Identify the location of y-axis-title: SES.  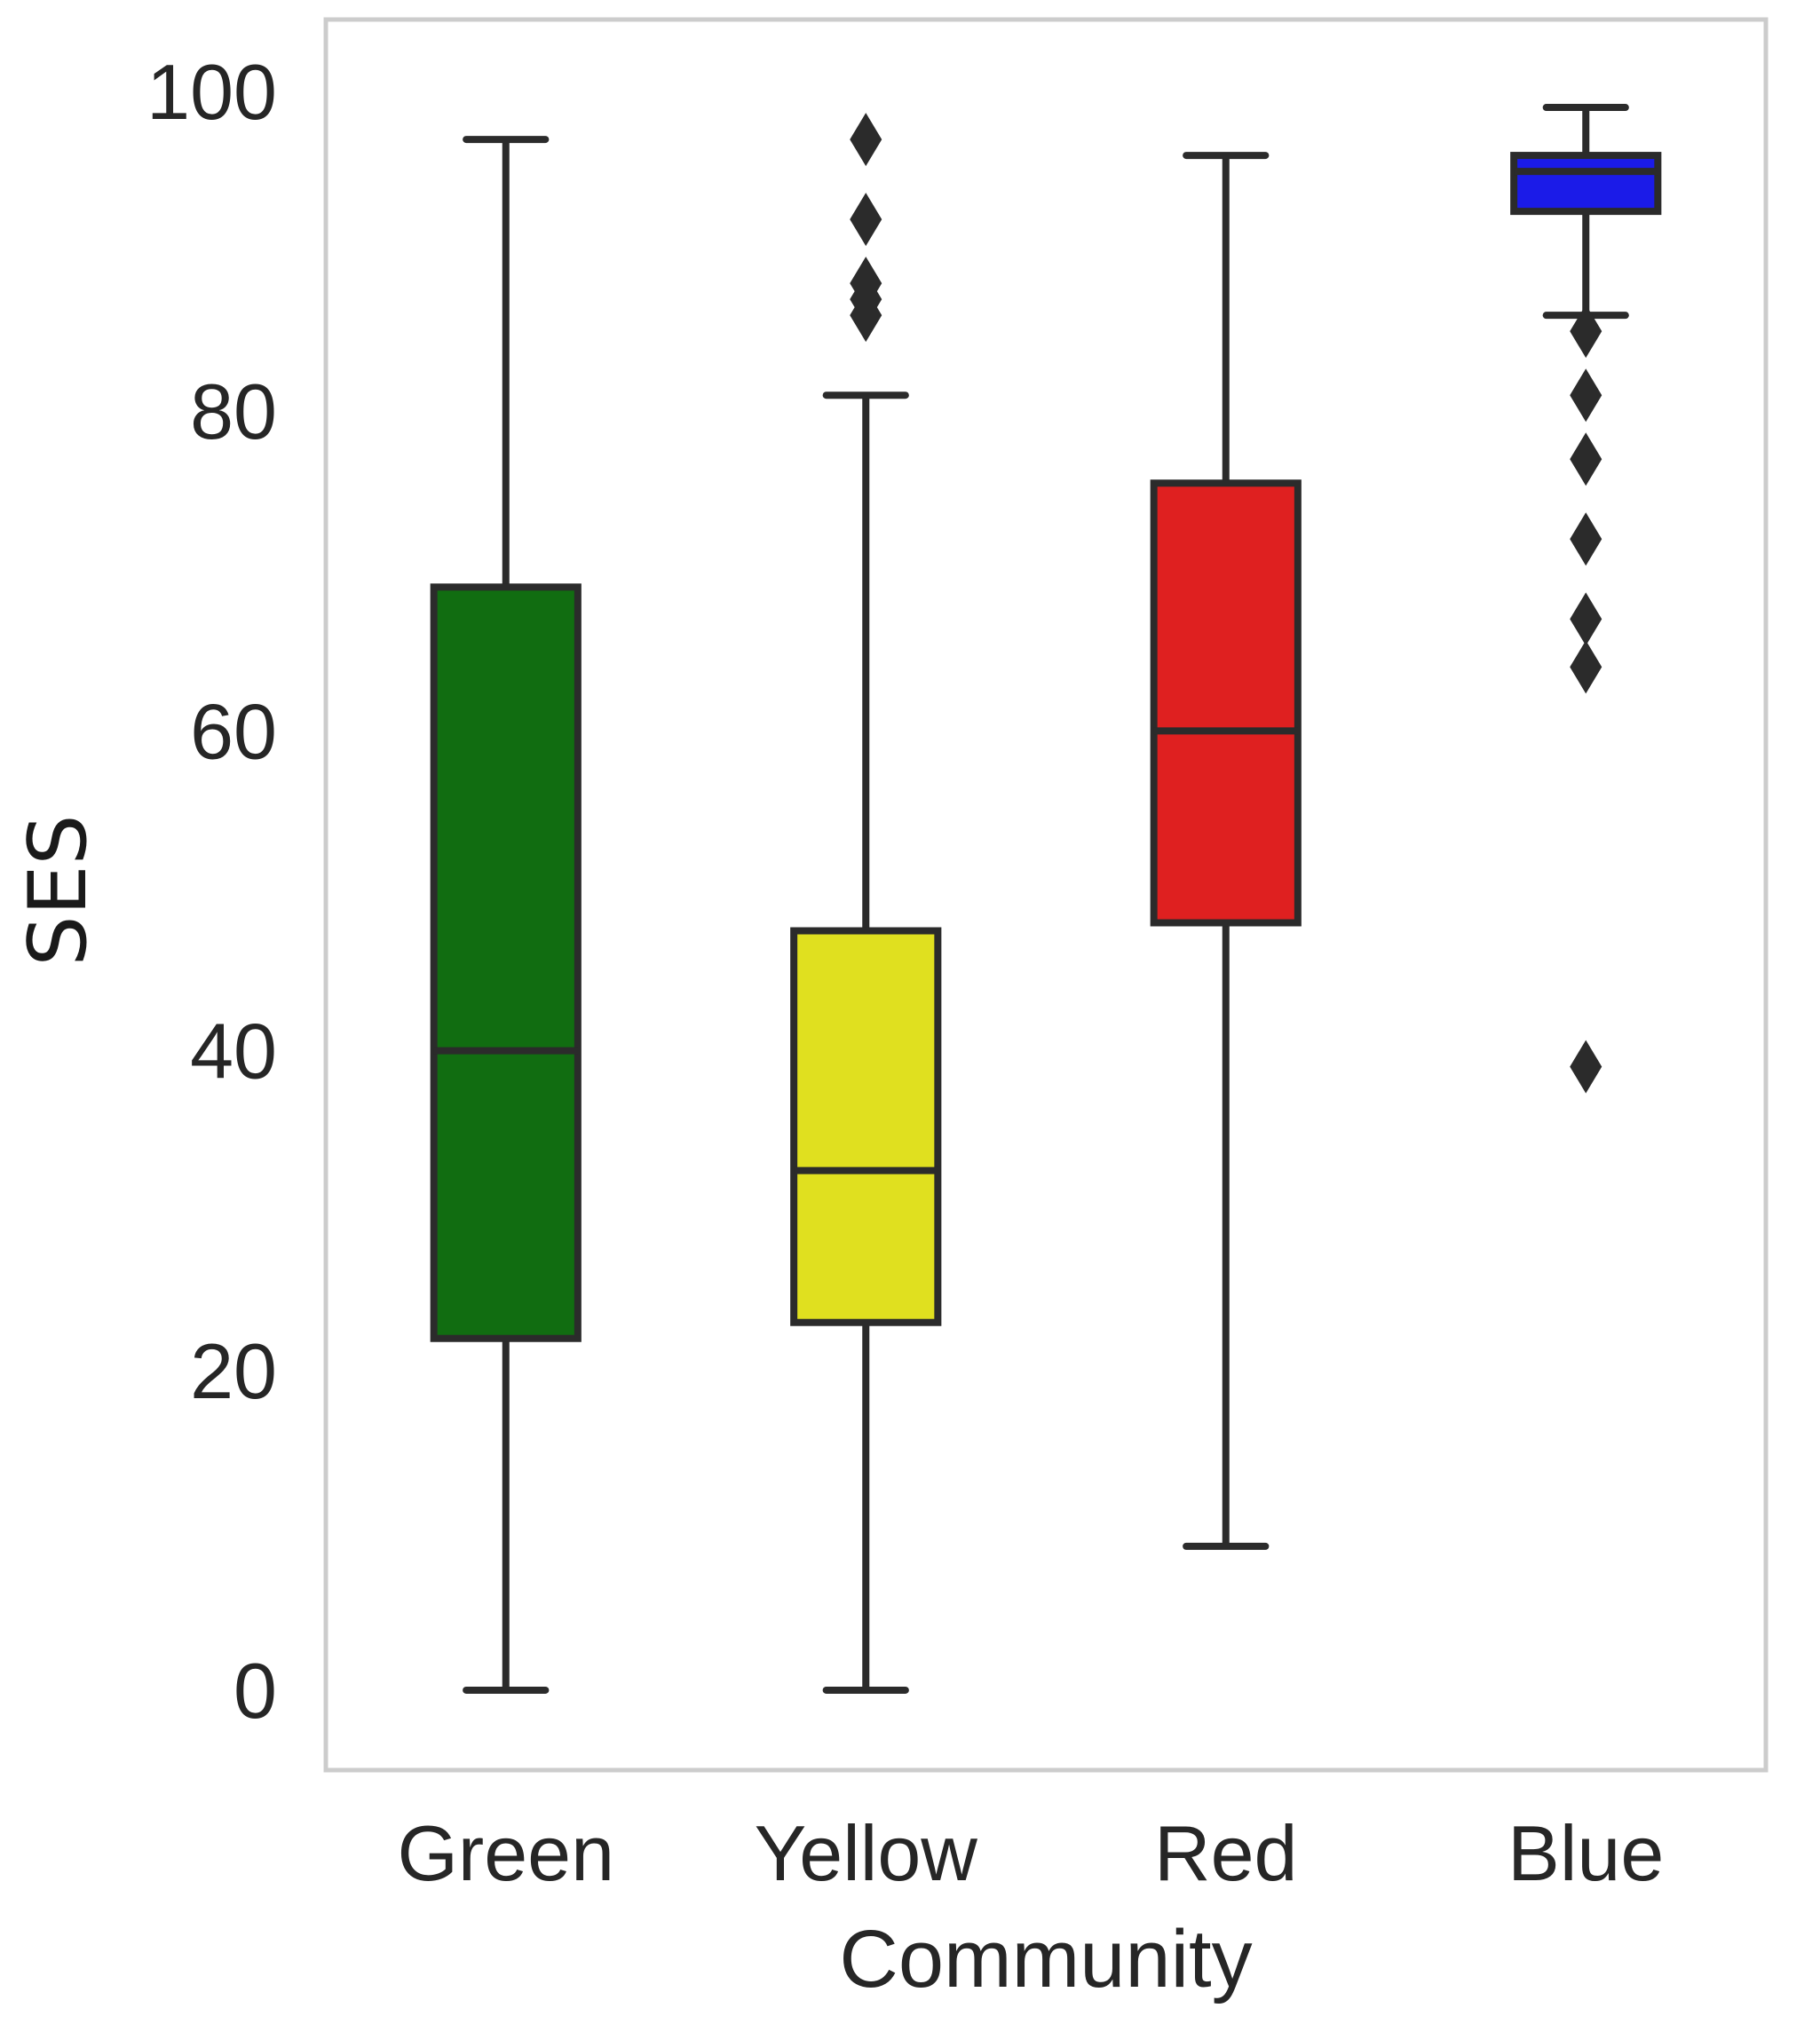
(58, 890).